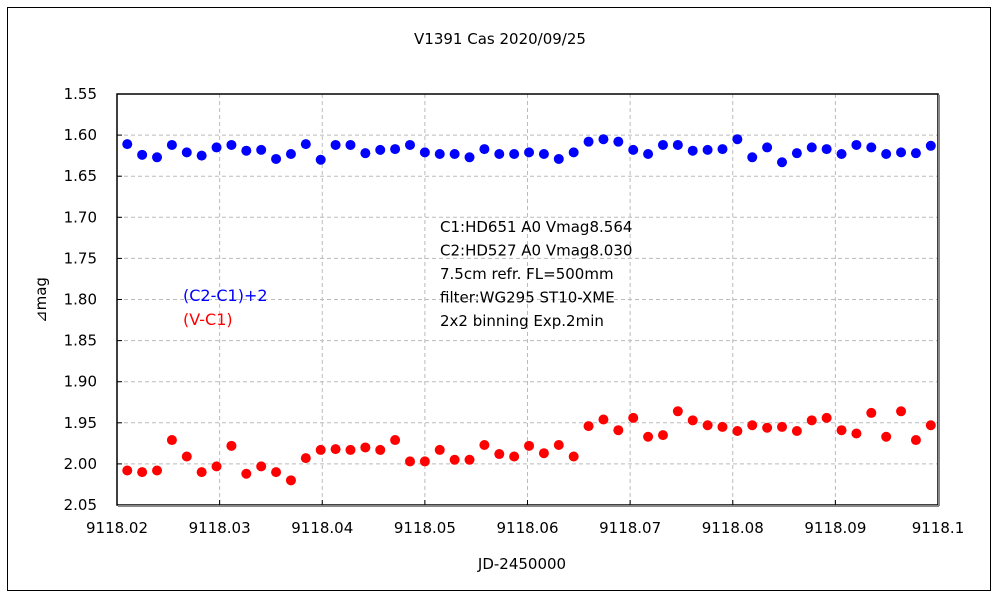  I want to click on y-tick-label: 1.60, so click(80, 135).